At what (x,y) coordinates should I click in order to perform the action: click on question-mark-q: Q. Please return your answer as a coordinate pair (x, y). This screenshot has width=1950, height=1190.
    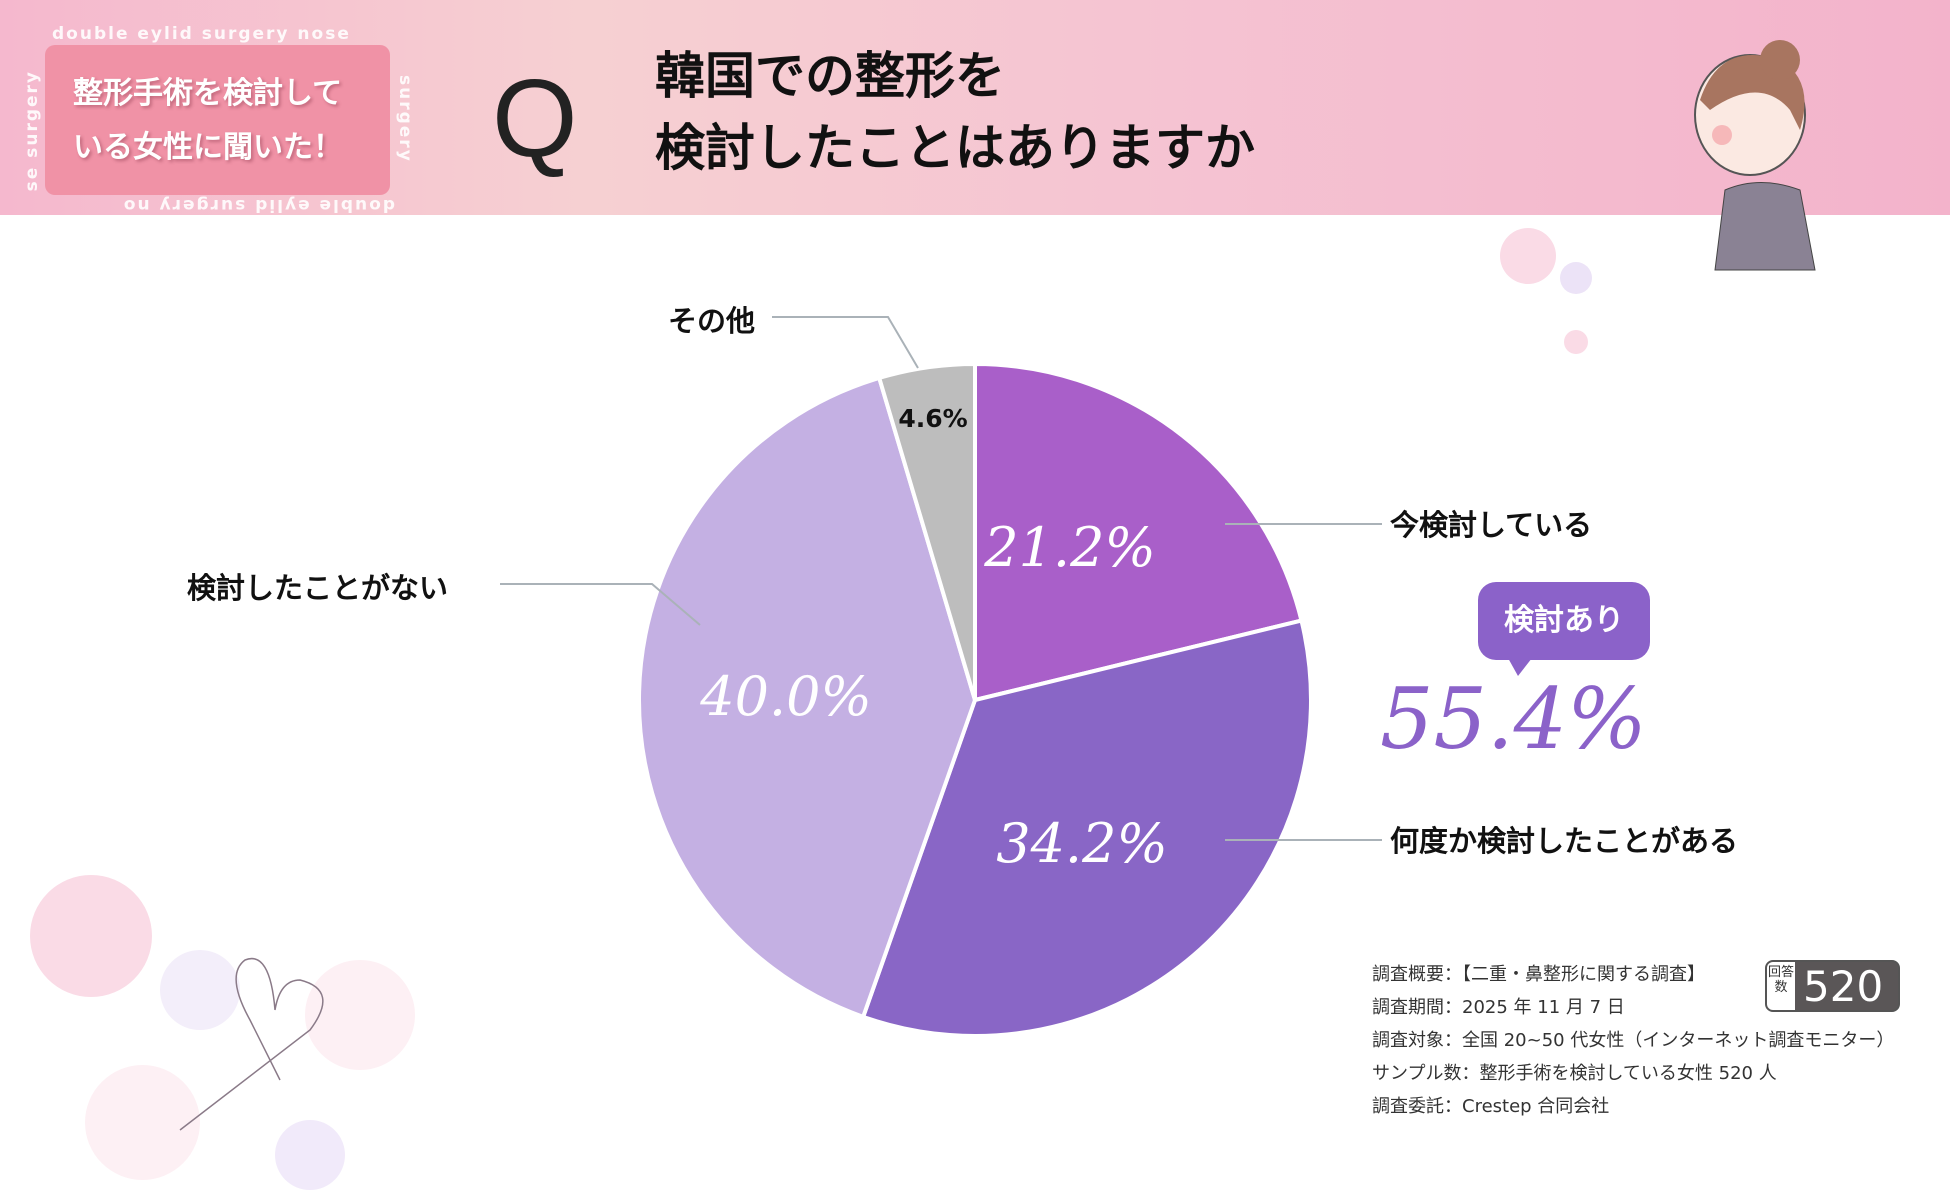
    Looking at the image, I should click on (535, 118).